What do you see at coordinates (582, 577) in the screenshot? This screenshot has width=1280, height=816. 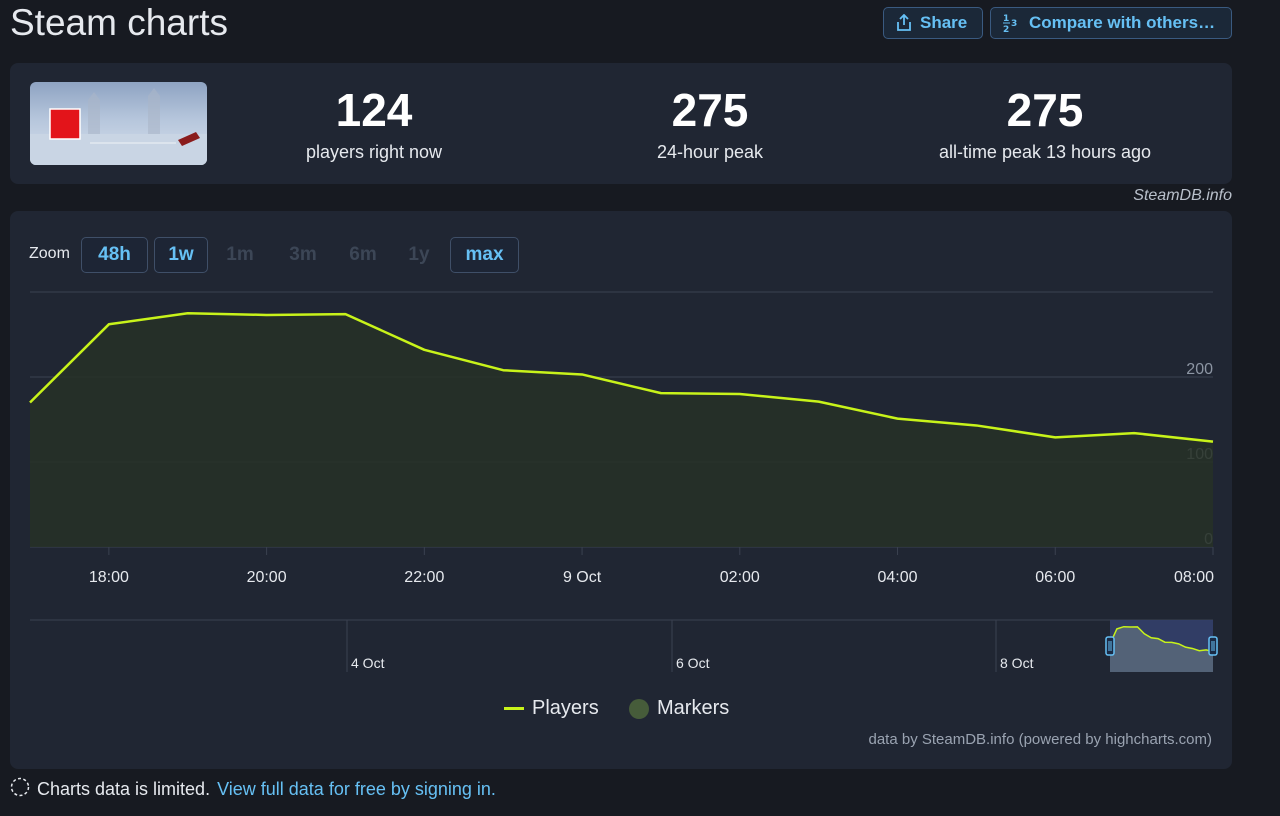 I see `x-tick-label: 9 Oct` at bounding box center [582, 577].